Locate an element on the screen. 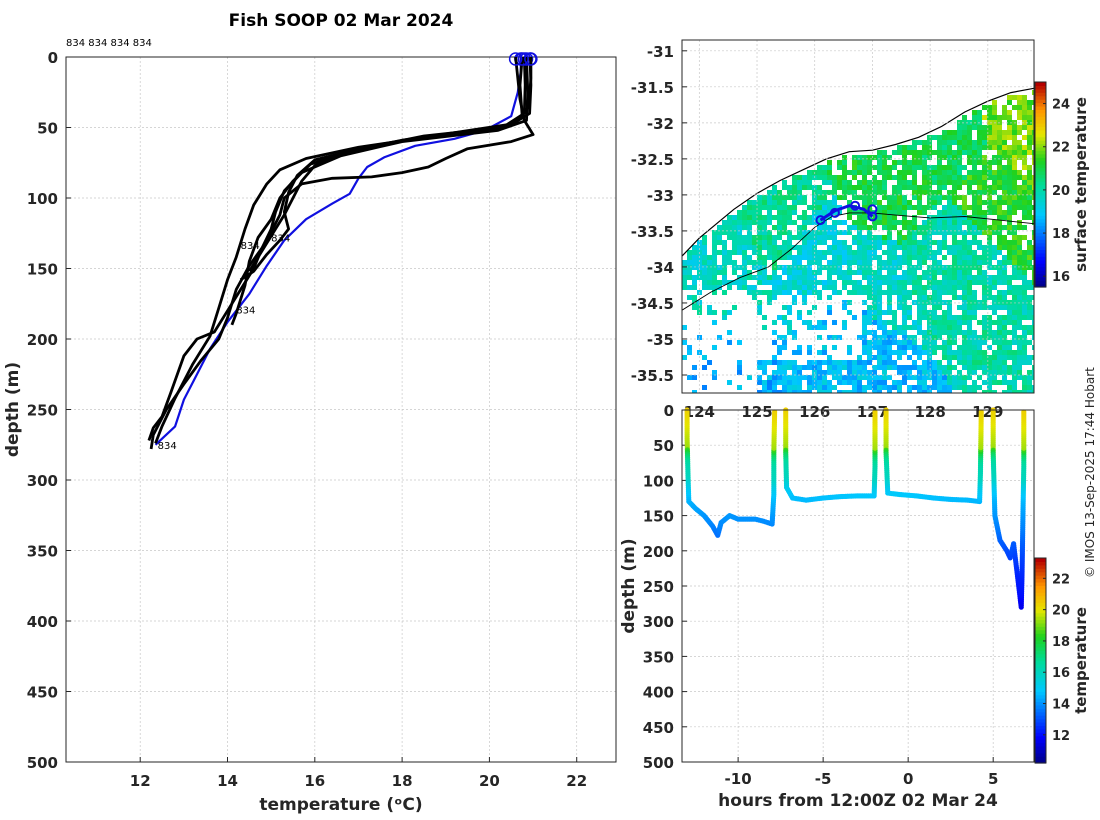 This screenshot has height=820, width=1100. map-x-tick-label: 128 is located at coordinates (929, 412).